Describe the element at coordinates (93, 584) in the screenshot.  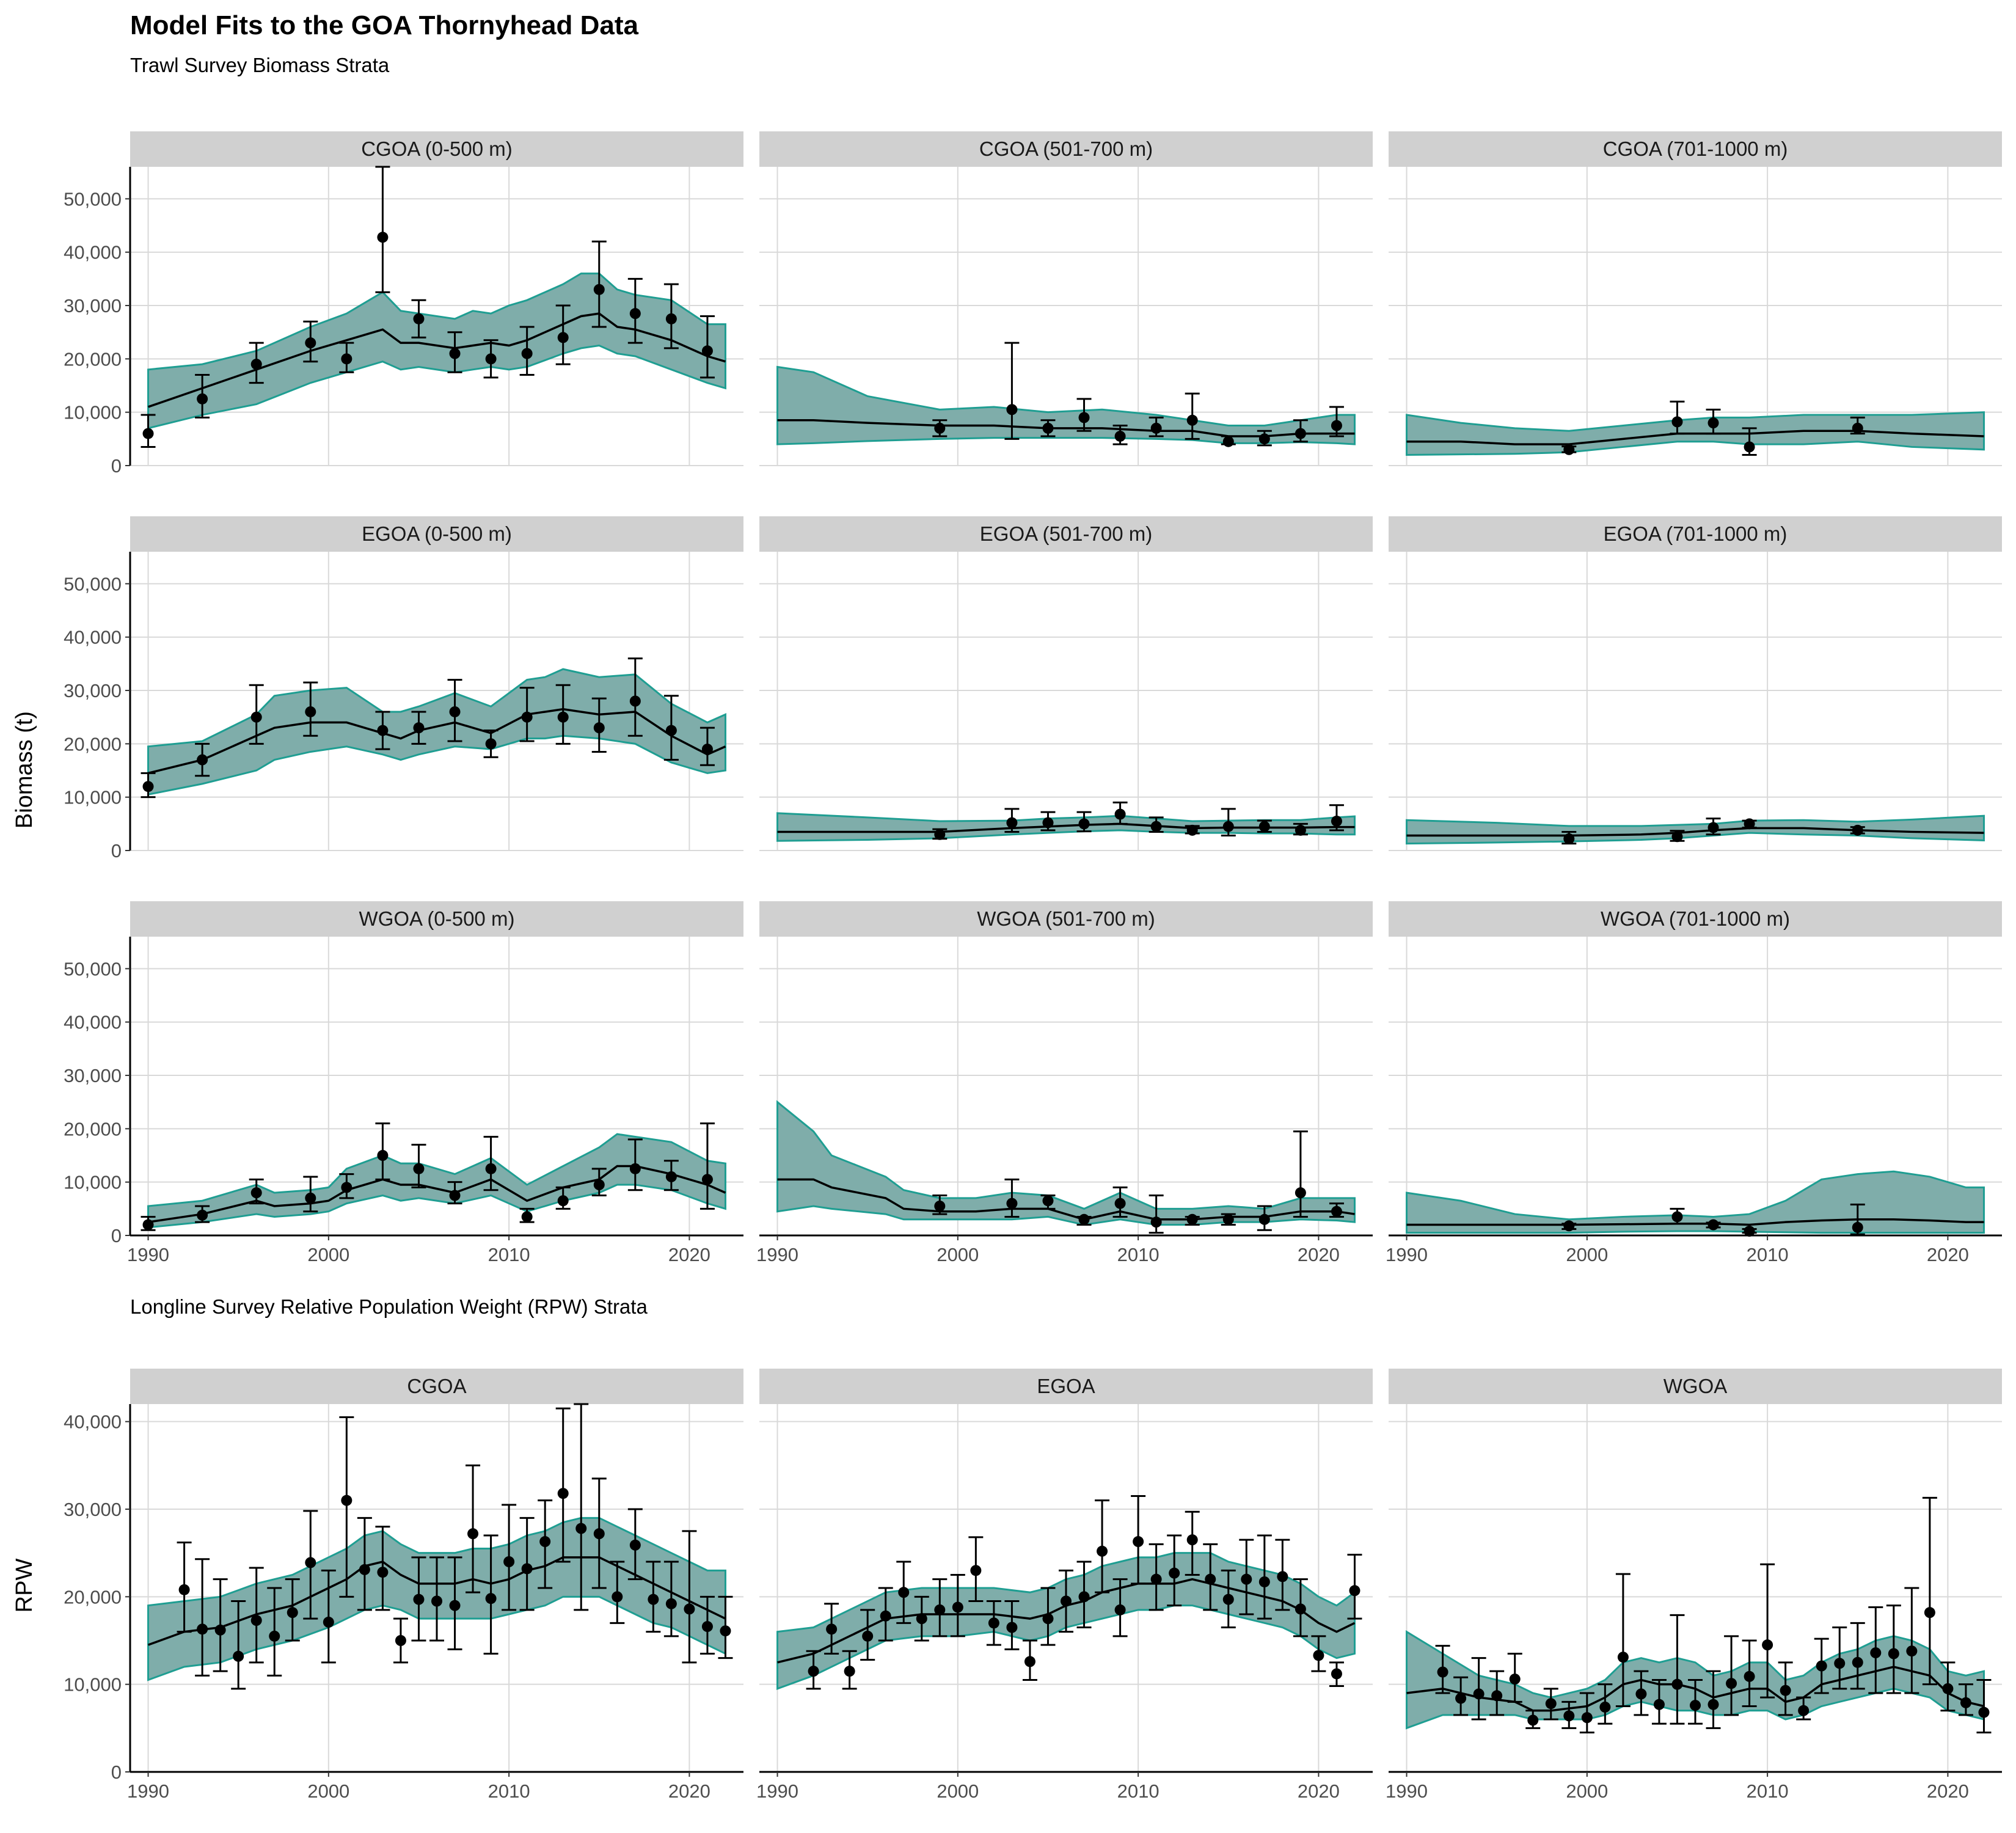
I see `y-tick-label: 50,000` at that location.